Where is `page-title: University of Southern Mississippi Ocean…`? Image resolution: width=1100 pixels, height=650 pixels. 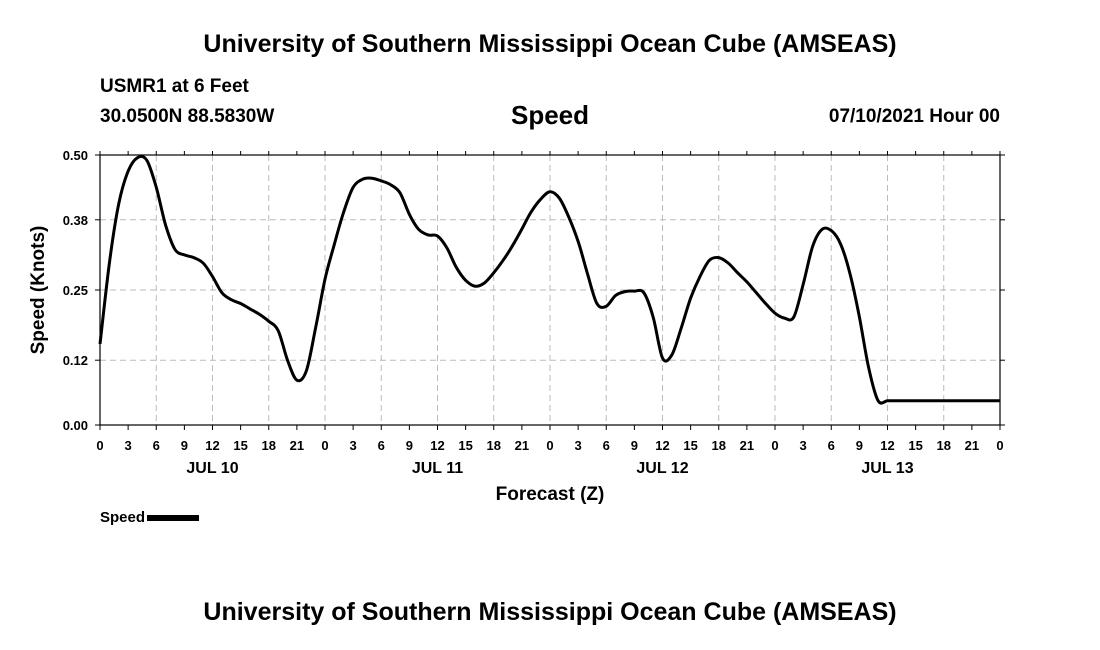
page-title: University of Southern Mississippi Ocean… is located at coordinates (550, 44).